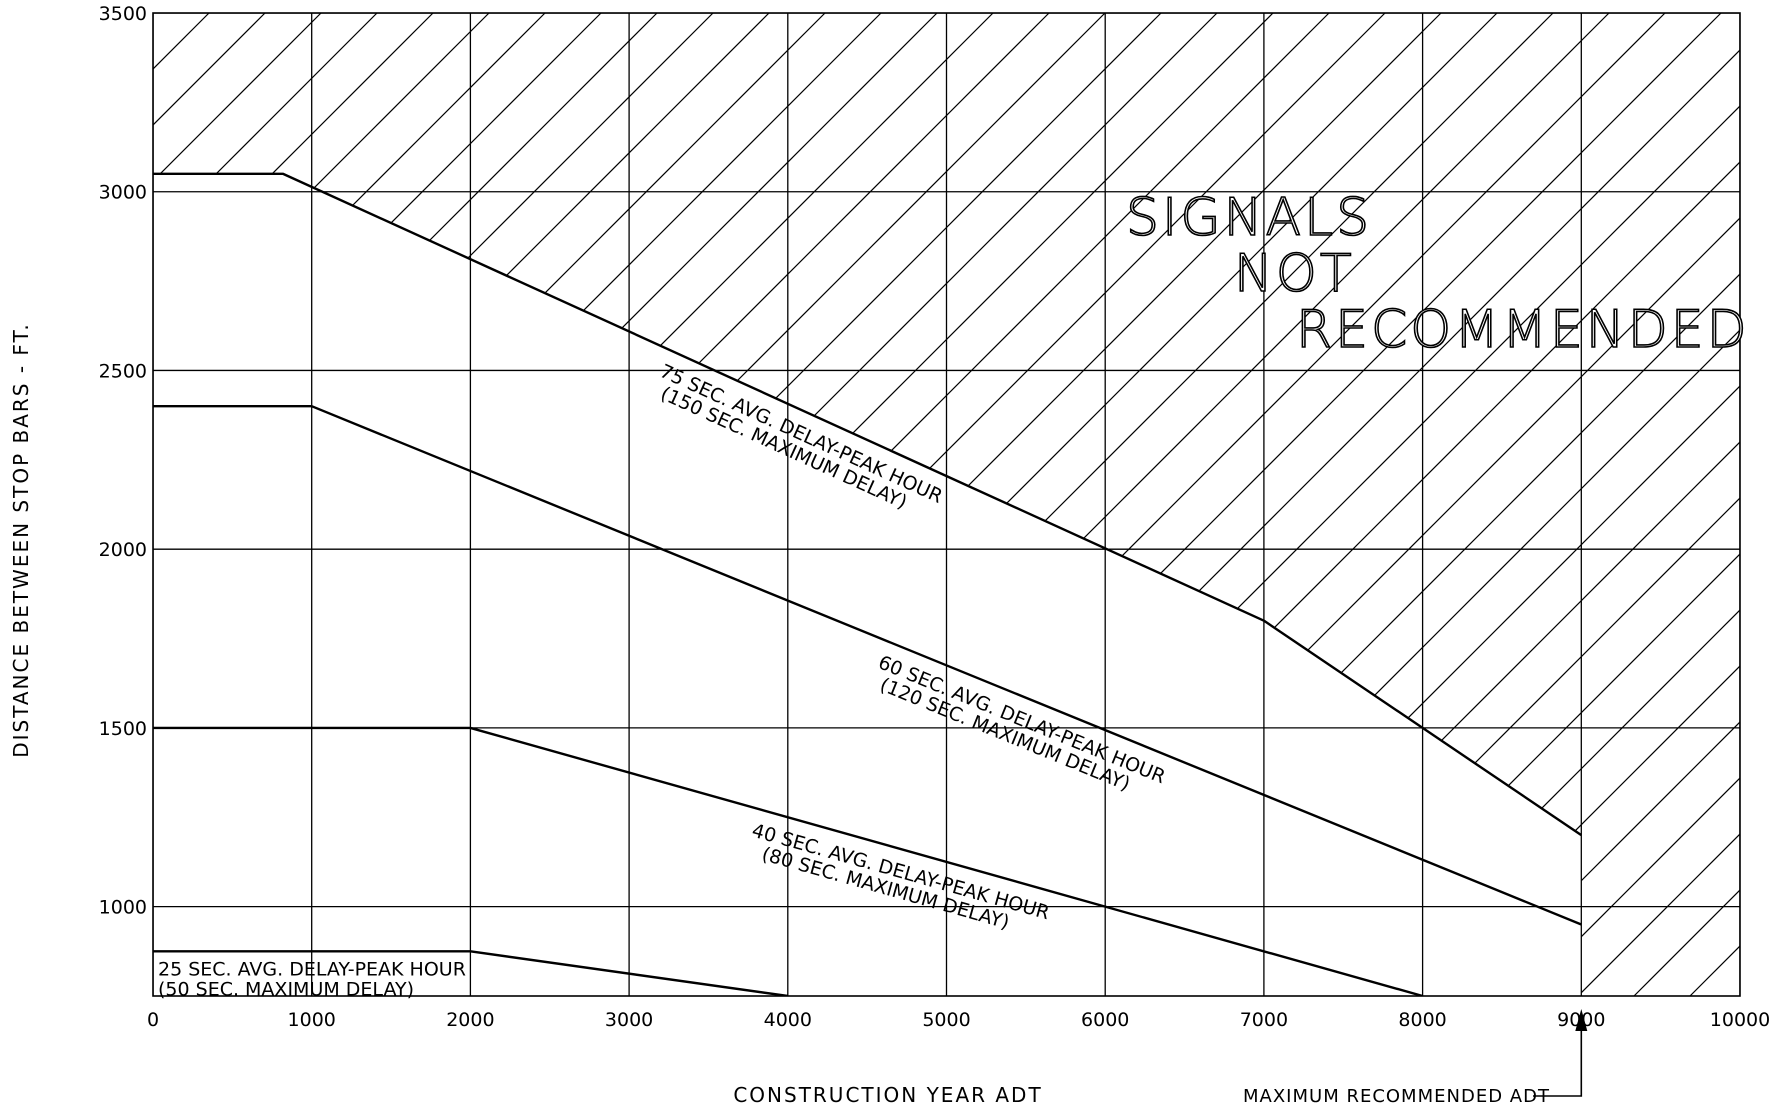 Image resolution: width=1772 pixels, height=1107 pixels. I want to click on x-tick-label: 6000, so click(1105, 1020).